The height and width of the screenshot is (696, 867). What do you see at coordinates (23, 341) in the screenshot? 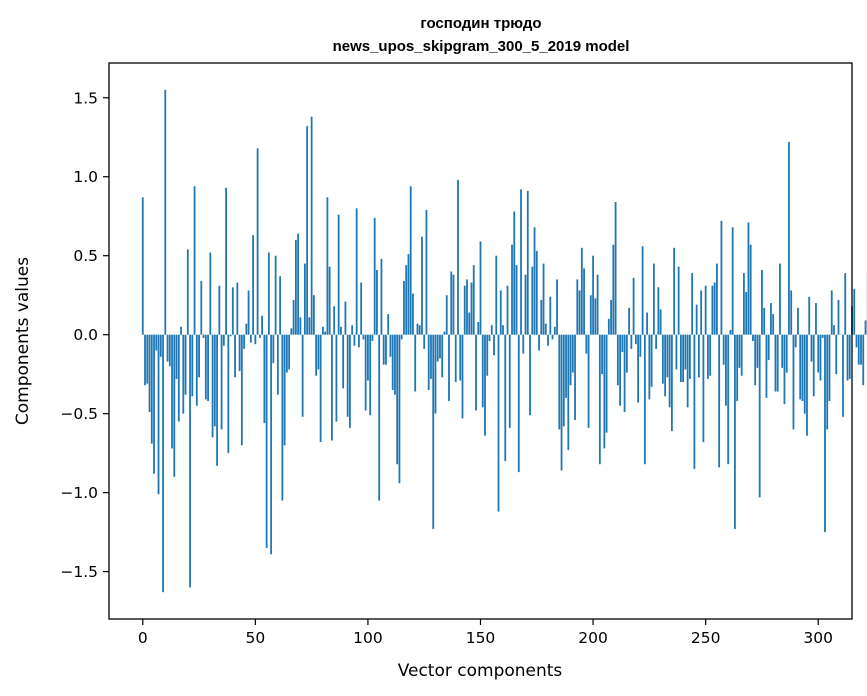
I see `y-axis-label: Components values` at bounding box center [23, 341].